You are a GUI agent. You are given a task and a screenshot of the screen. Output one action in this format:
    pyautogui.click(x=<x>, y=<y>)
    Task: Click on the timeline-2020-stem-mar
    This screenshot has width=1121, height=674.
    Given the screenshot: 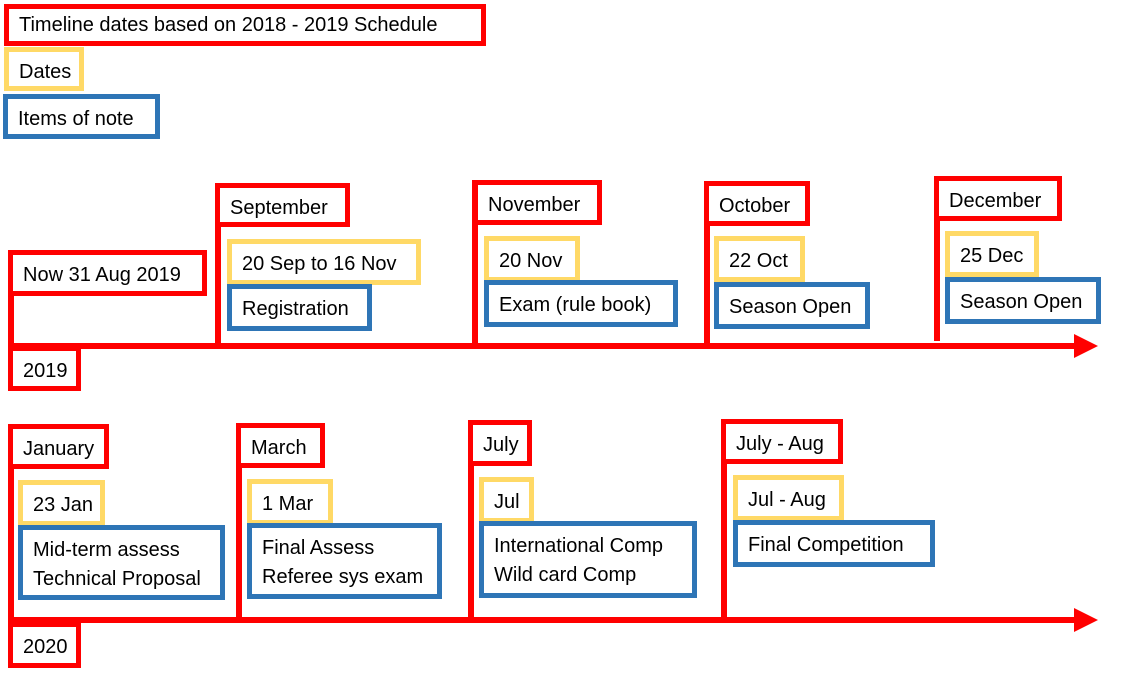 What is the action you would take?
    pyautogui.click(x=239, y=522)
    